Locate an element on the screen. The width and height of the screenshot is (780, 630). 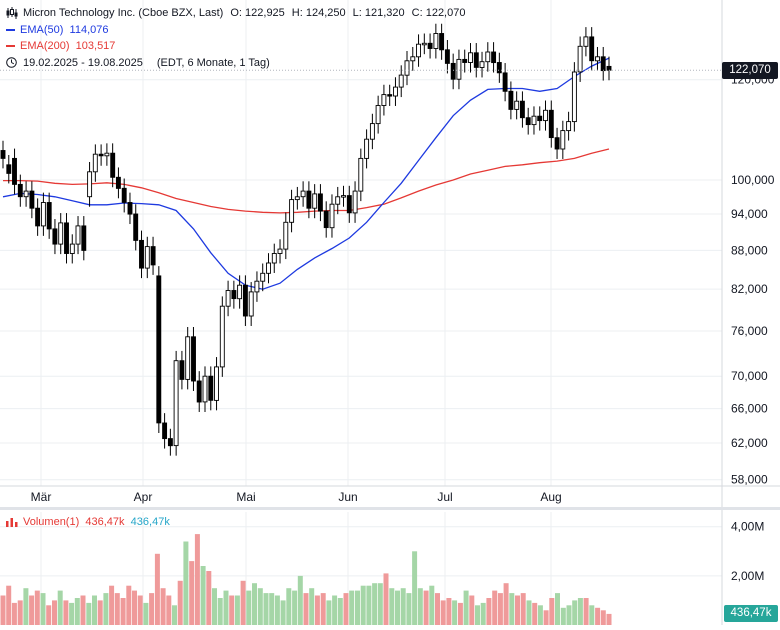
legend-row-ema200: EMA(200) 103,517 is located at coordinates (235, 46).